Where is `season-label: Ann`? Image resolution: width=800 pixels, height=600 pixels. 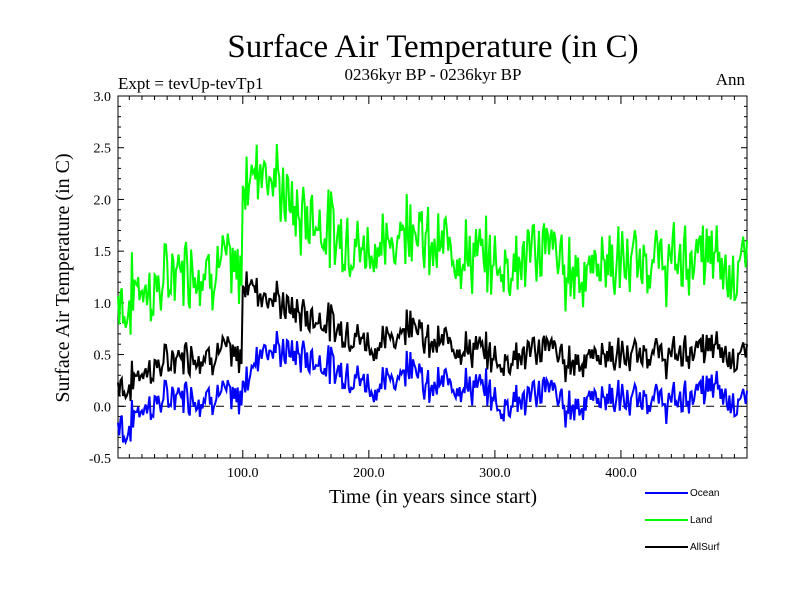 season-label: Ann is located at coordinates (731, 79).